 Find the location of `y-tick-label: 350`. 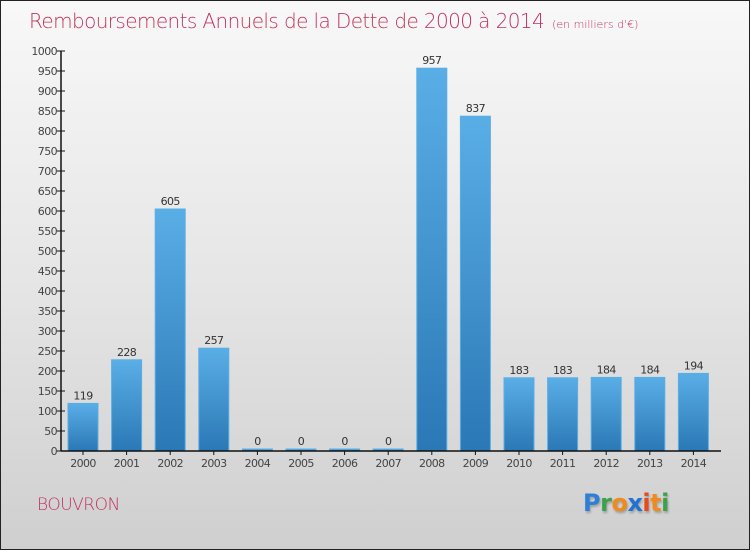

y-tick-label: 350 is located at coordinates (48, 311).